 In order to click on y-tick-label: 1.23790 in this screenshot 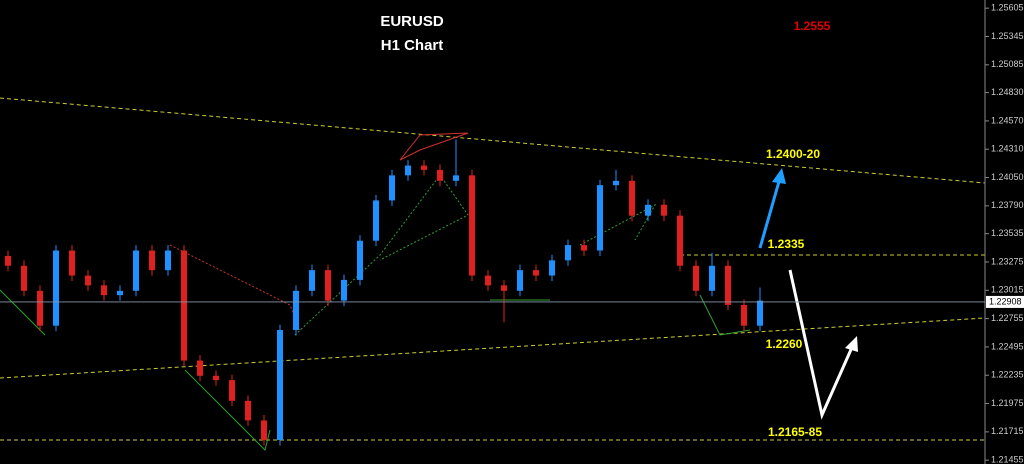, I will do `click(1007, 205)`.